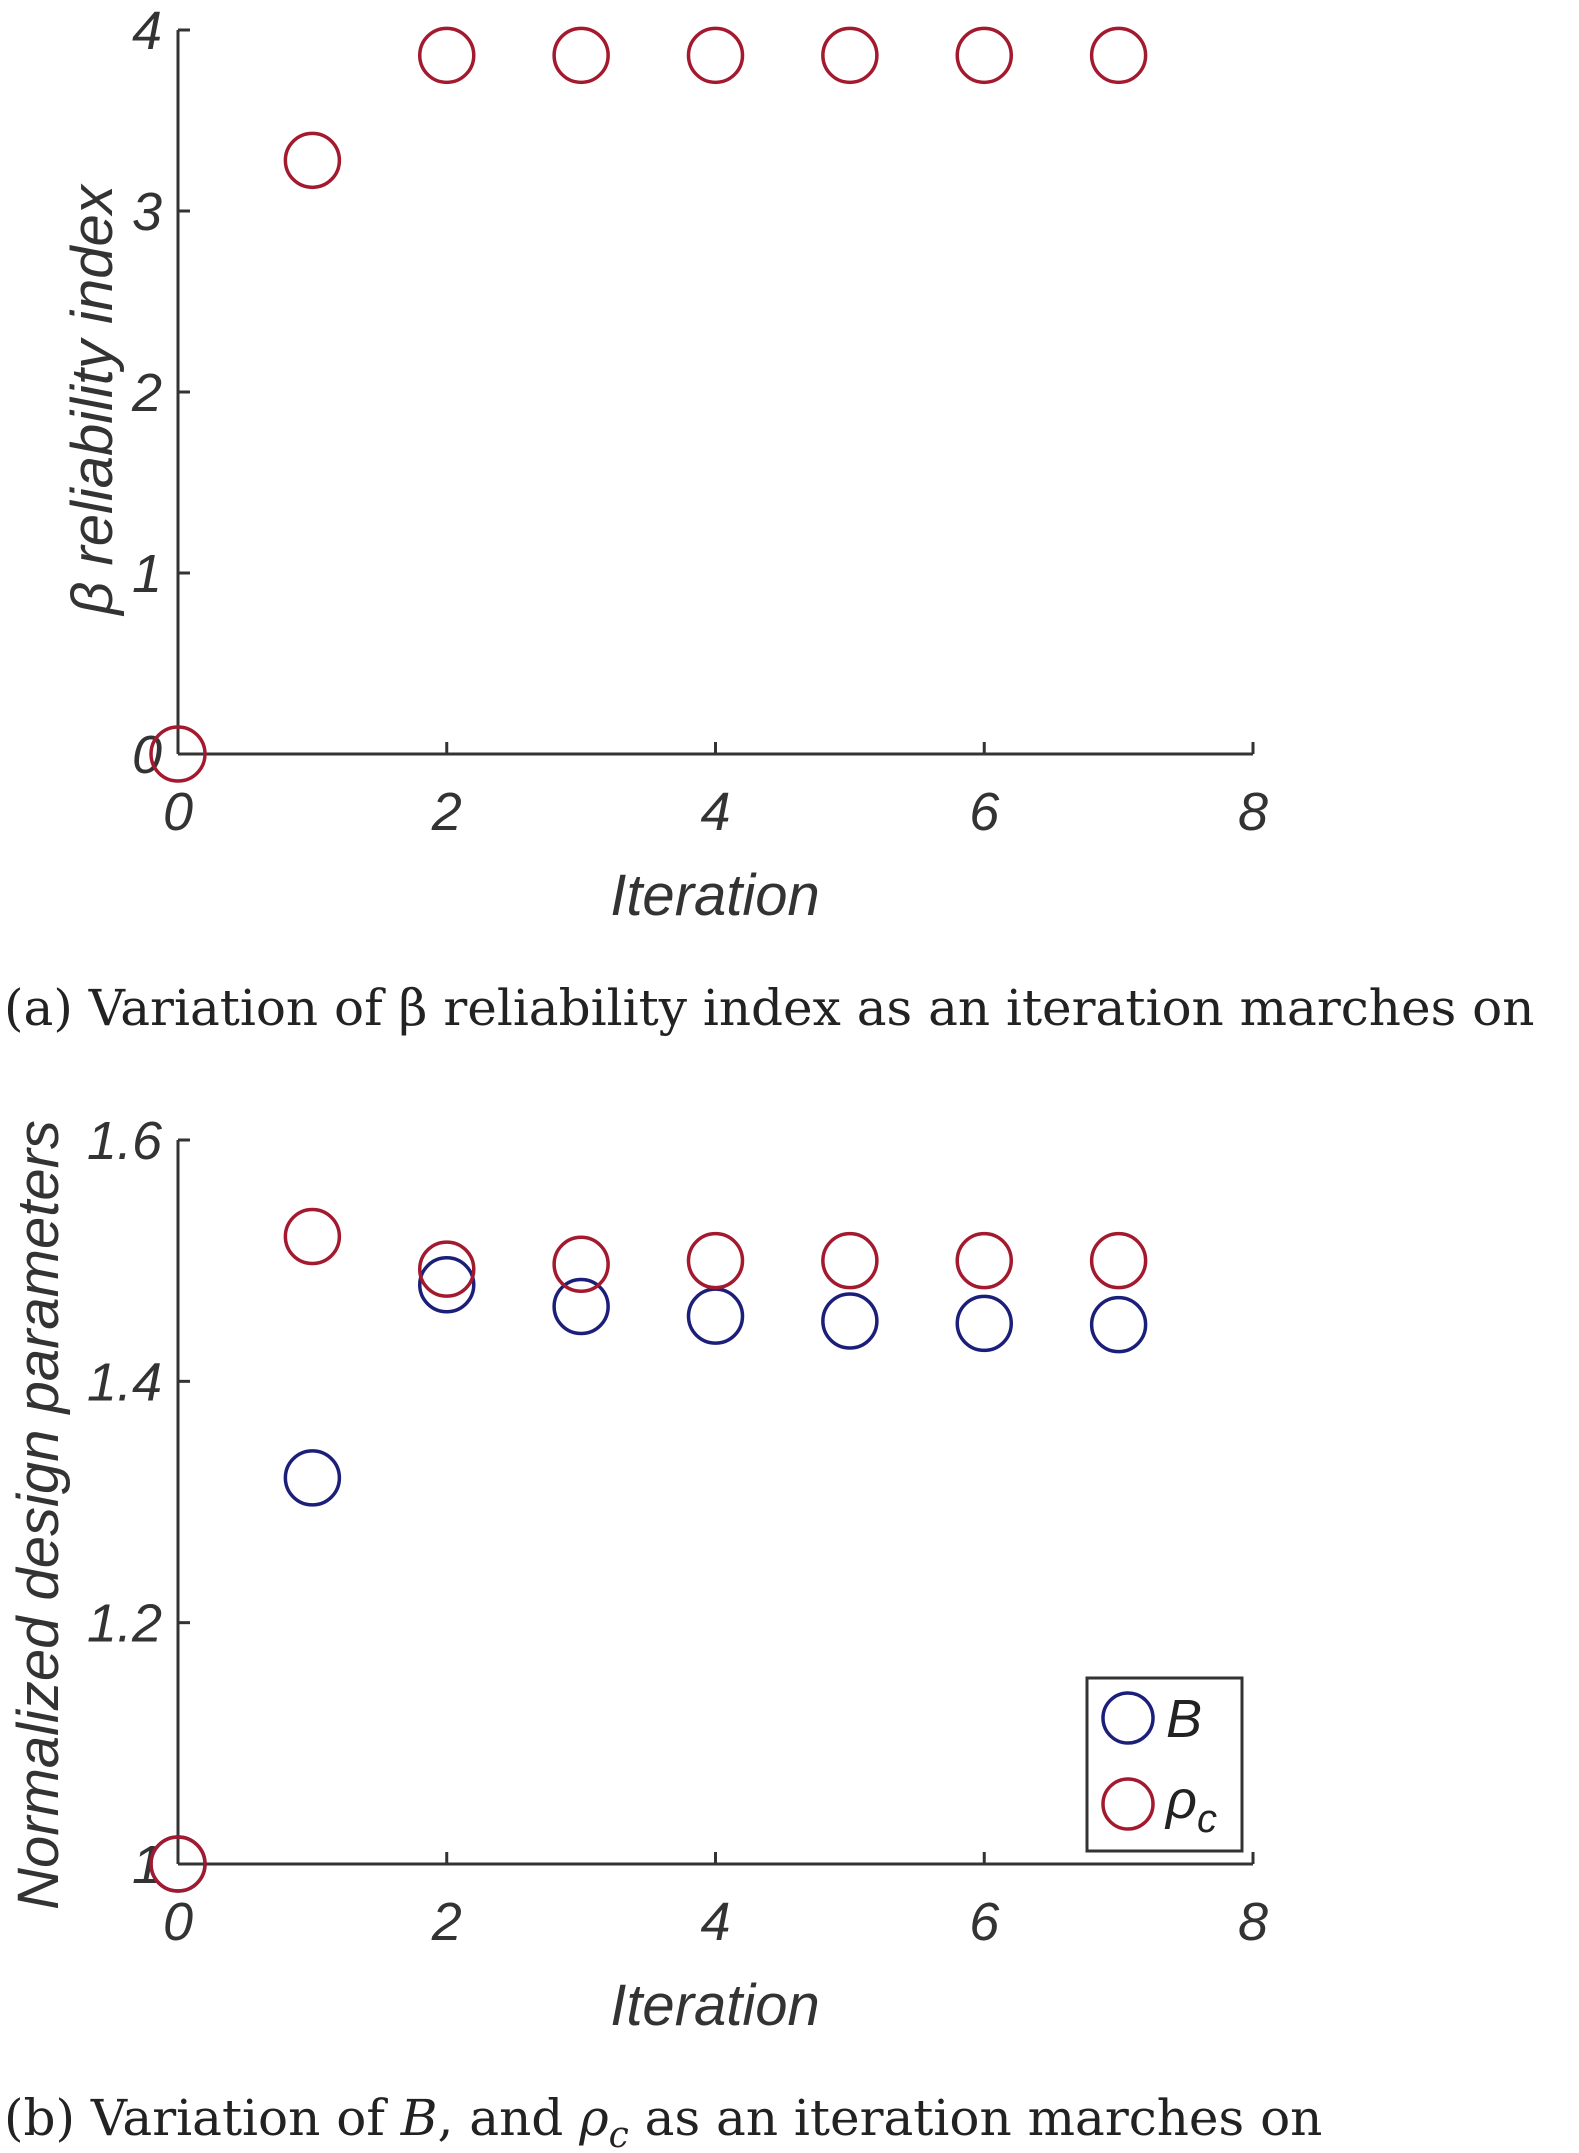 The height and width of the screenshot is (2153, 1579). What do you see at coordinates (984, 812) in the screenshot?
I see `panel-a-x-tick-label: 6` at bounding box center [984, 812].